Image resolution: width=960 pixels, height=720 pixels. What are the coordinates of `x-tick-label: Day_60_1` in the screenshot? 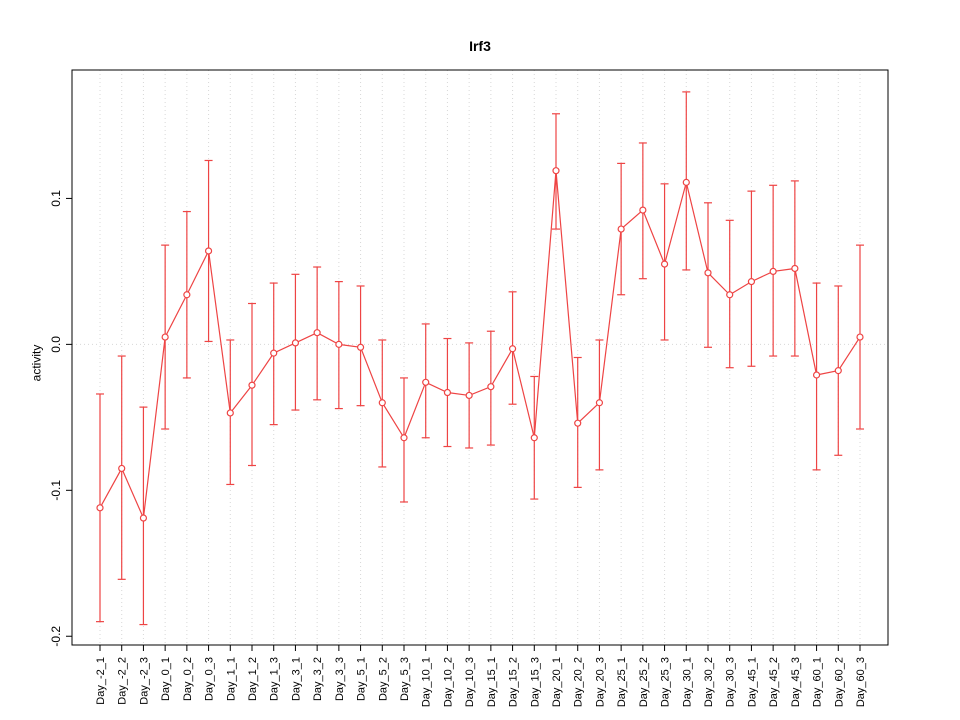 It's located at (818, 682).